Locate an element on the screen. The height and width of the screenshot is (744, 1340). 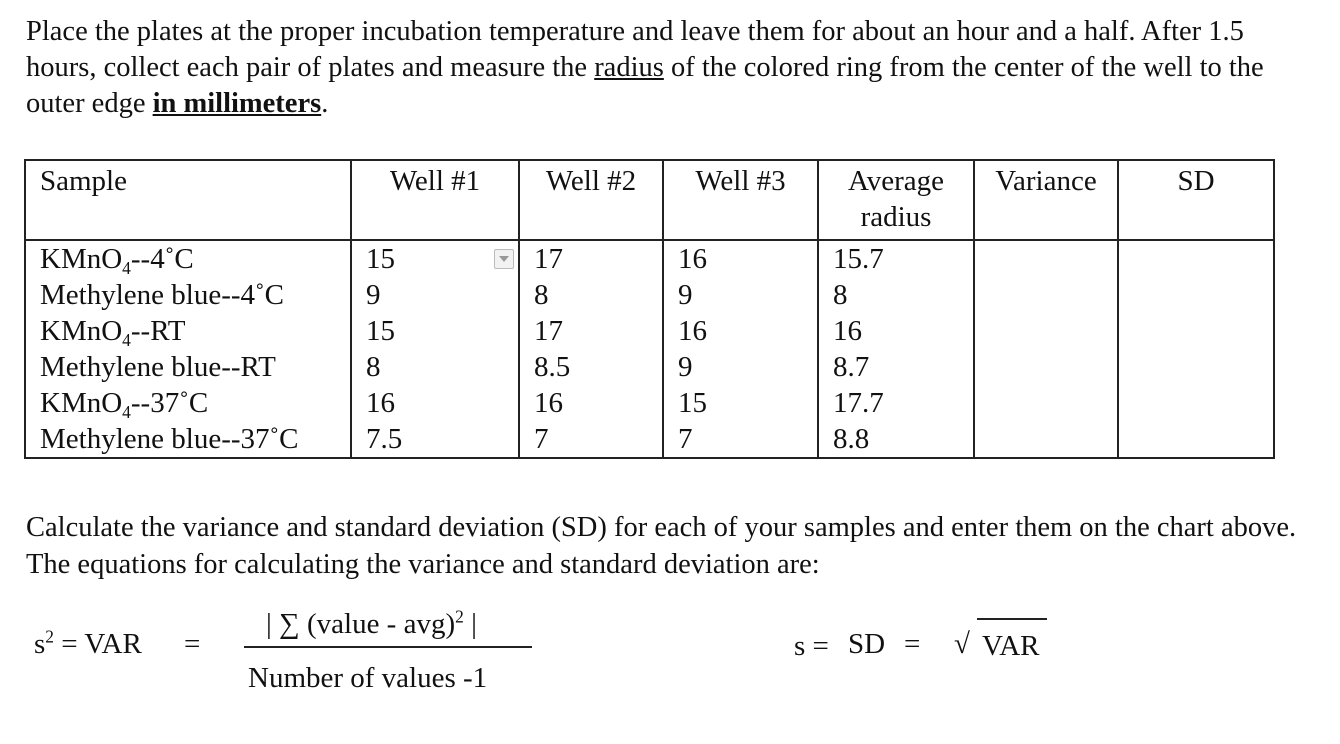
header-variance: Variance is located at coordinates (1046, 200).